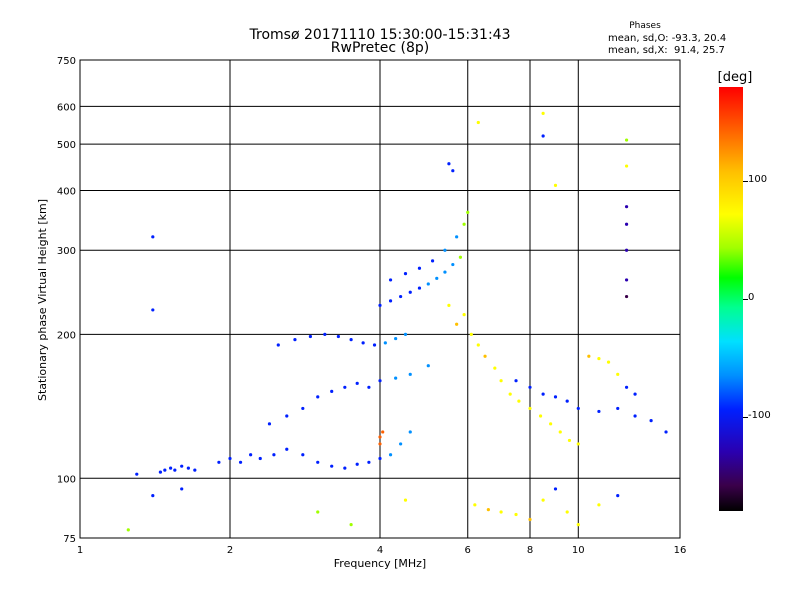 The width and height of the screenshot is (800, 600). I want to click on y-tick-label: 600, so click(66, 107).